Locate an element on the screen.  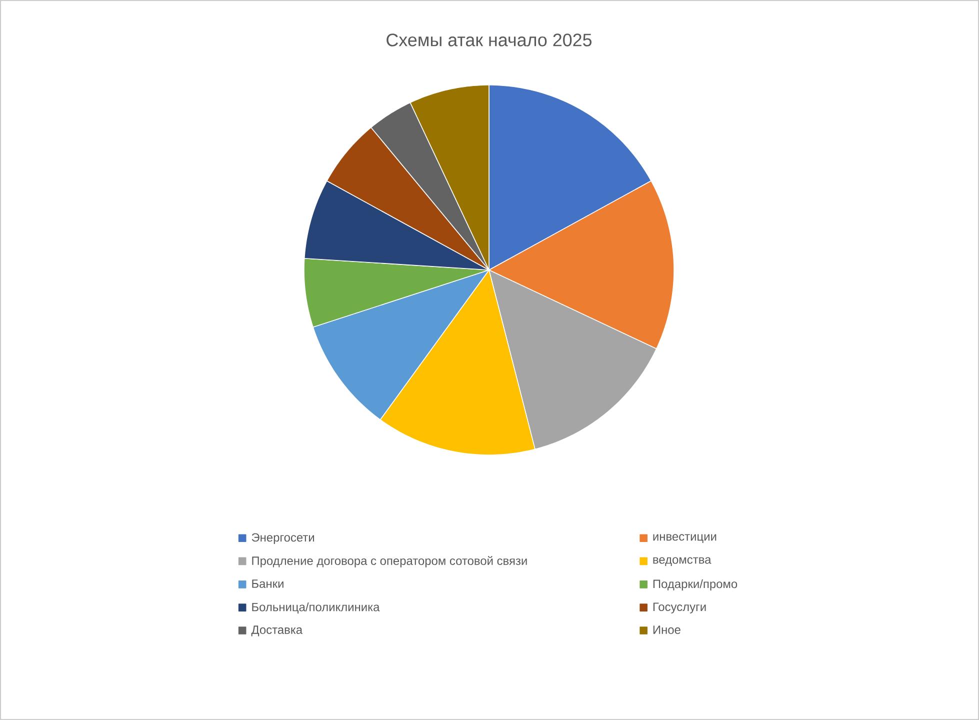
legend-label: Иное is located at coordinates (666, 630).